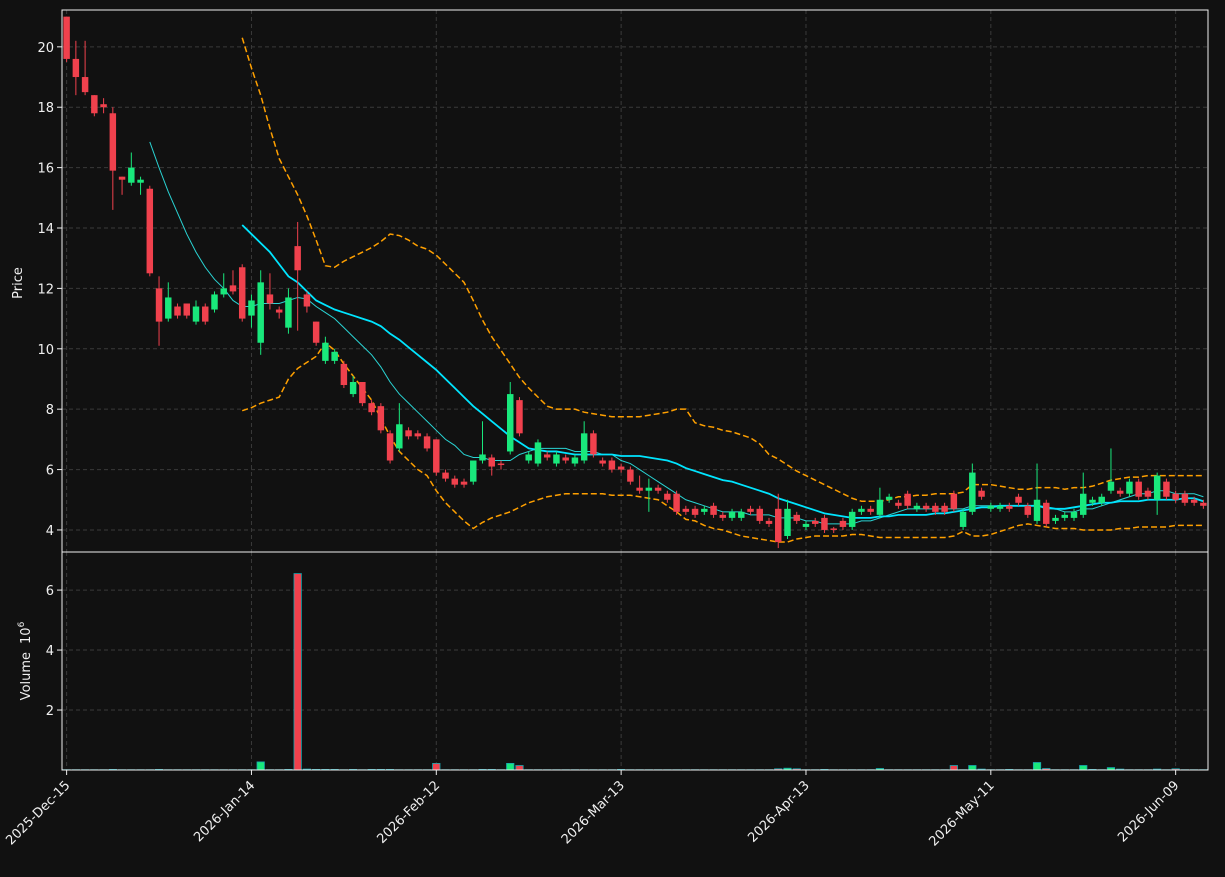 The image size is (1225, 877). Describe the element at coordinates (38, 813) in the screenshot. I see `x-tick-label: 2025-Dec-15` at that location.